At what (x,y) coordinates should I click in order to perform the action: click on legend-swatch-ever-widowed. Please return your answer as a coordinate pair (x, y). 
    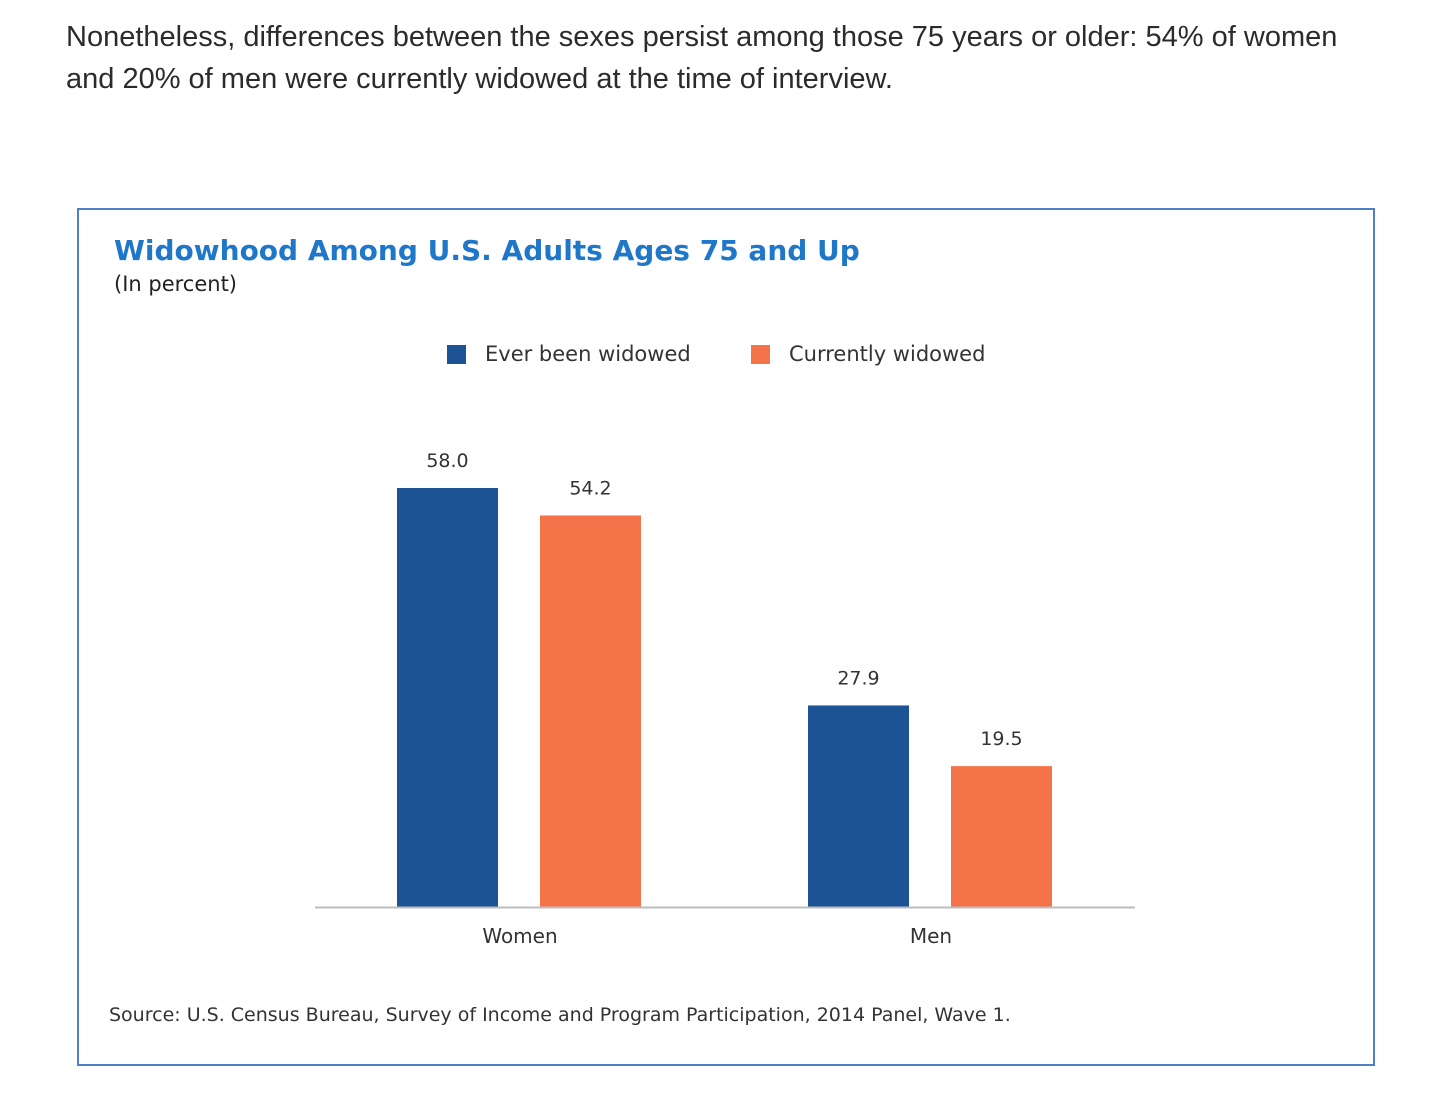
    Looking at the image, I should click on (456, 354).